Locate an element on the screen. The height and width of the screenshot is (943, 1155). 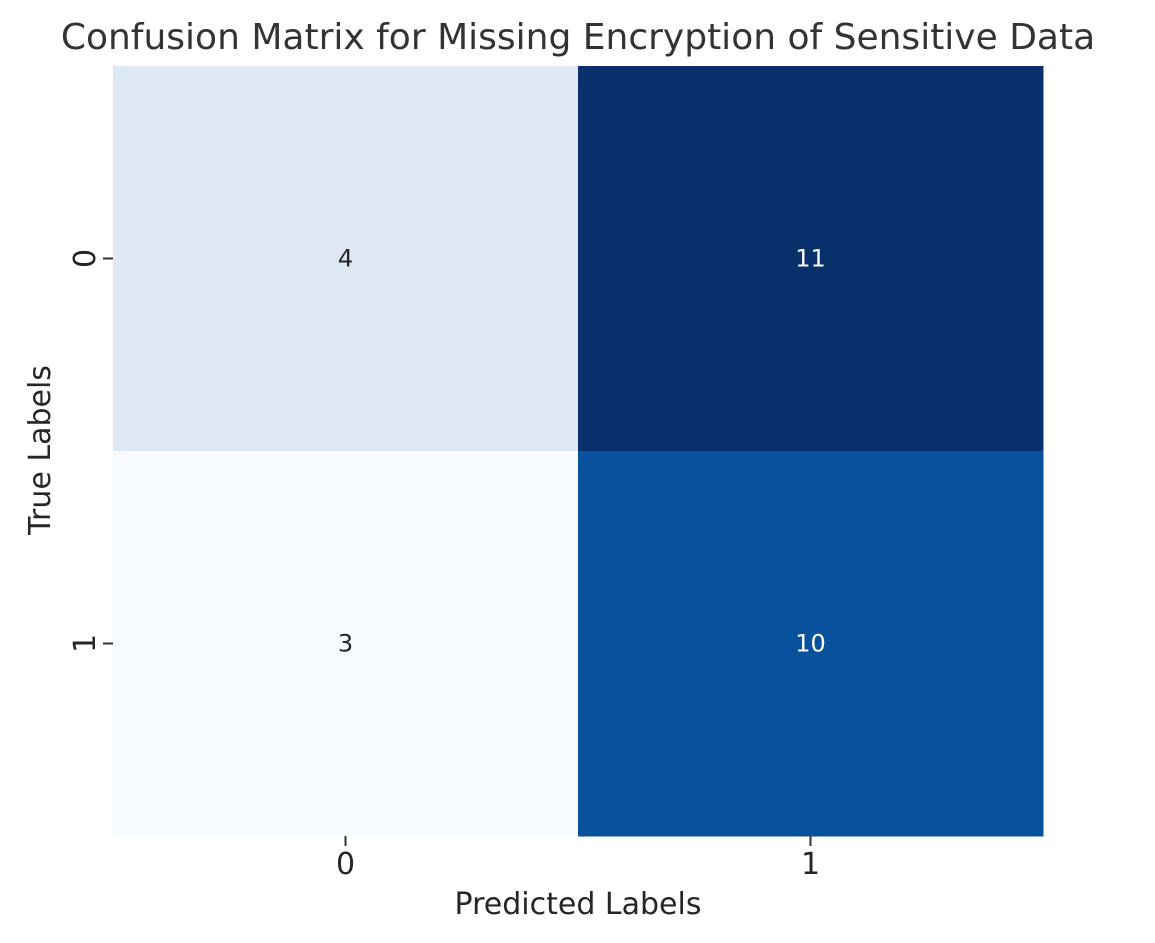
cell-value-label-0-1: 11 is located at coordinates (810, 259).